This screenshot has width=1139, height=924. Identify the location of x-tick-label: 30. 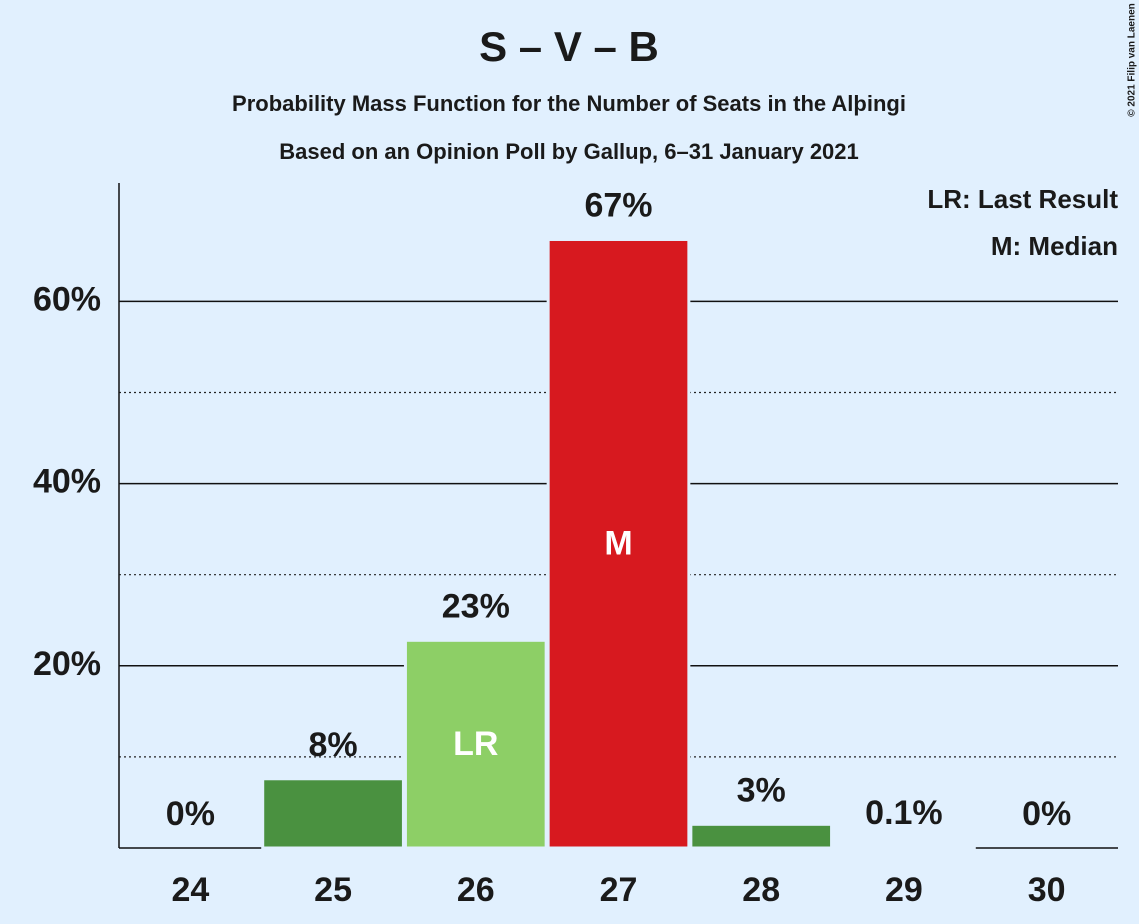
(1047, 890).